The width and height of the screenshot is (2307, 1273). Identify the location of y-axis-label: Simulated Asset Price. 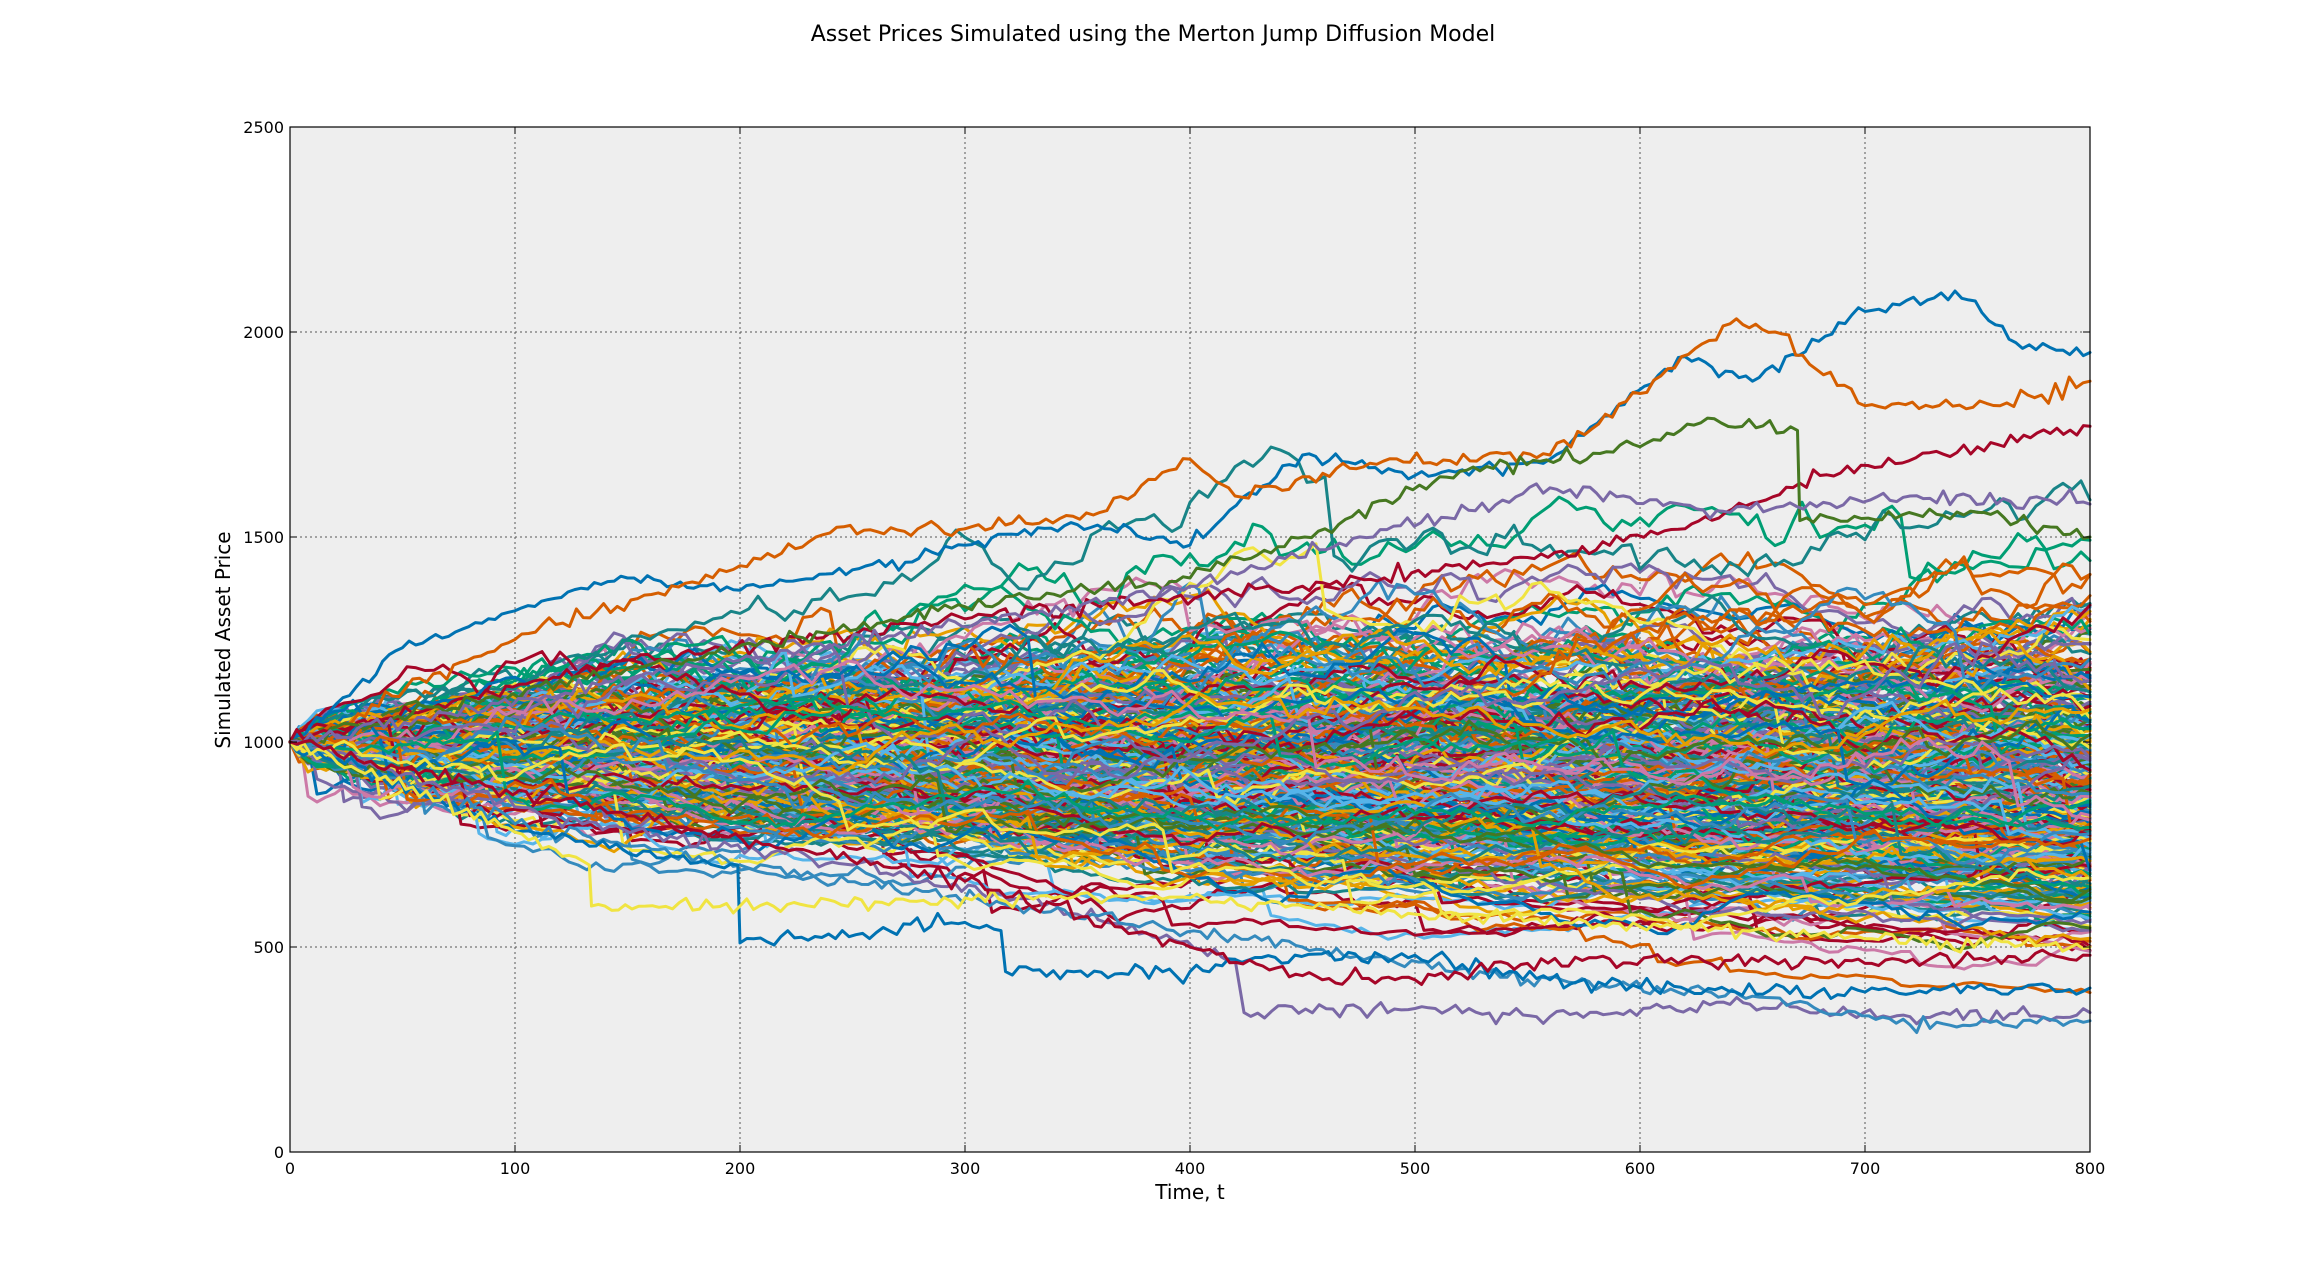
(223, 639).